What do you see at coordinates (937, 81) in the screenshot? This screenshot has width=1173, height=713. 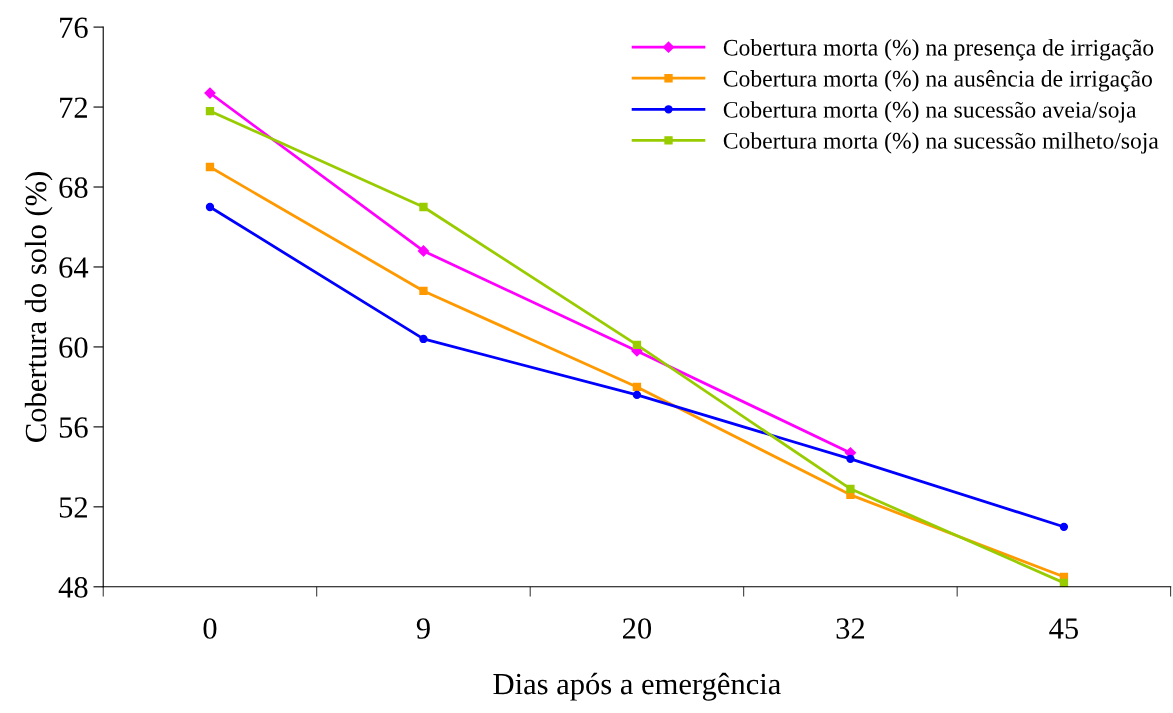 I see `legend-label: Cobertura morta (%) na ausência de irrigação` at bounding box center [937, 81].